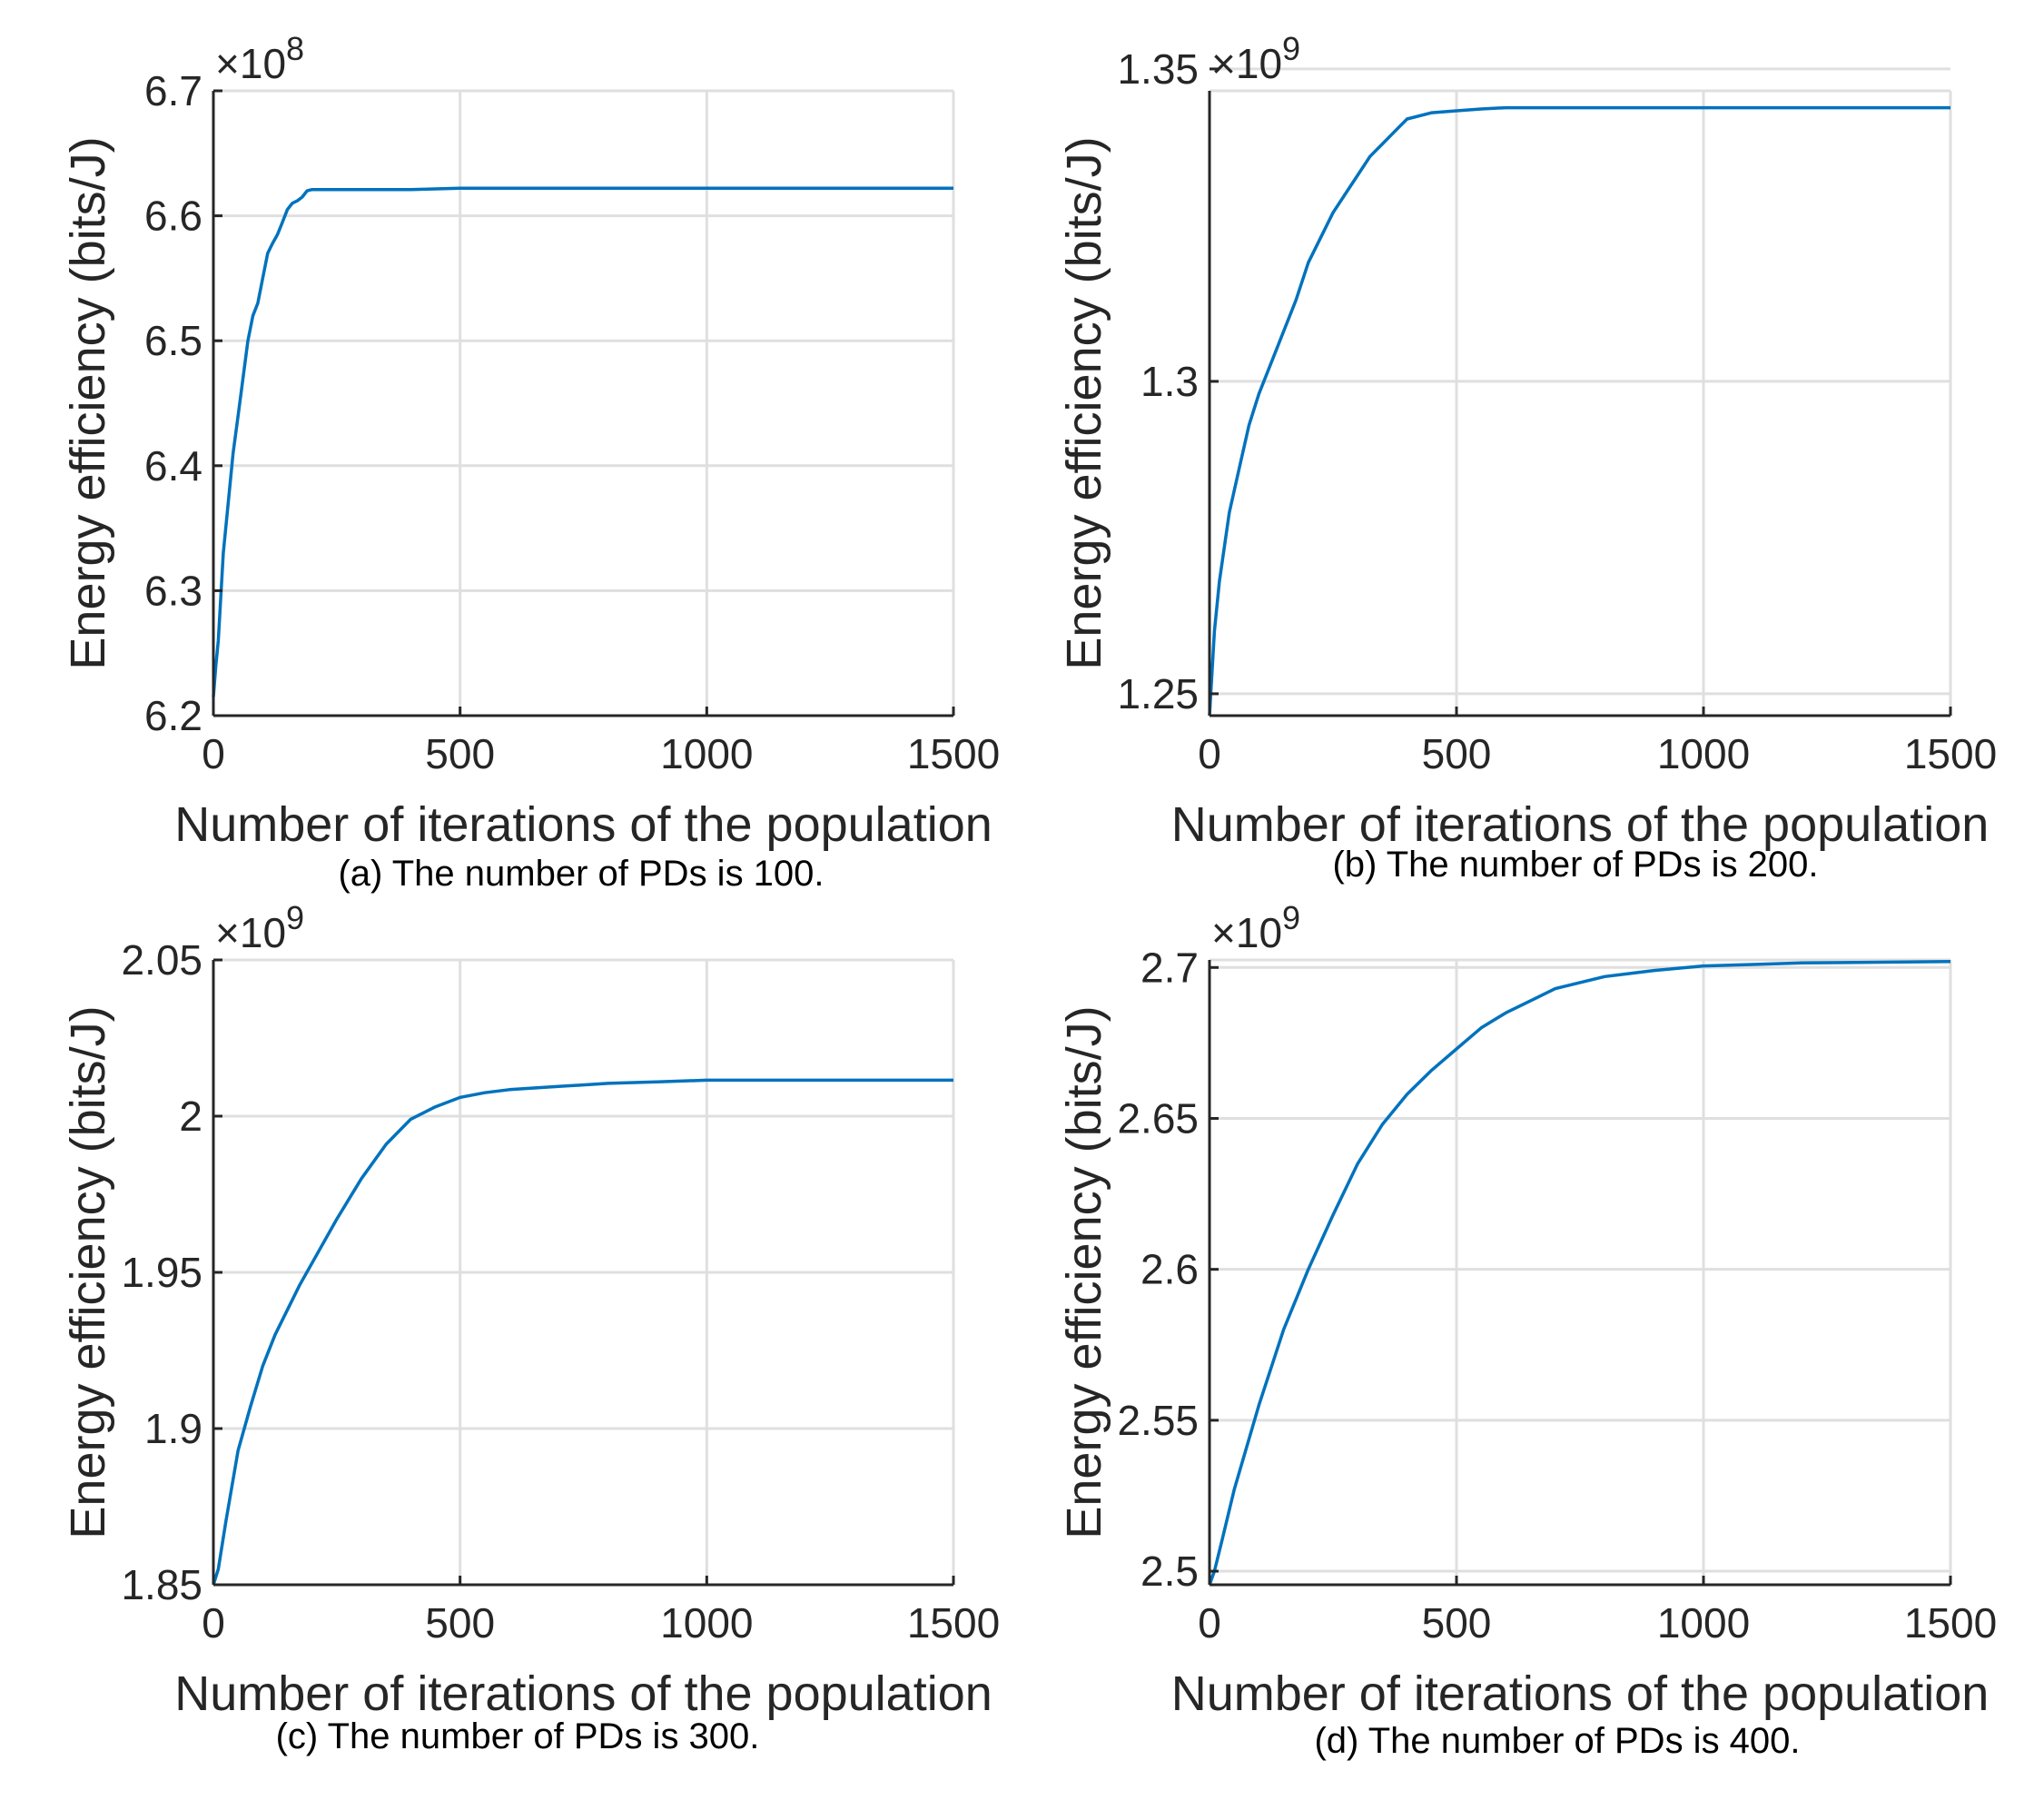 This screenshot has width=2044, height=1800. What do you see at coordinates (1158, 693) in the screenshot?
I see `y-tick-label: 1.25` at bounding box center [1158, 693].